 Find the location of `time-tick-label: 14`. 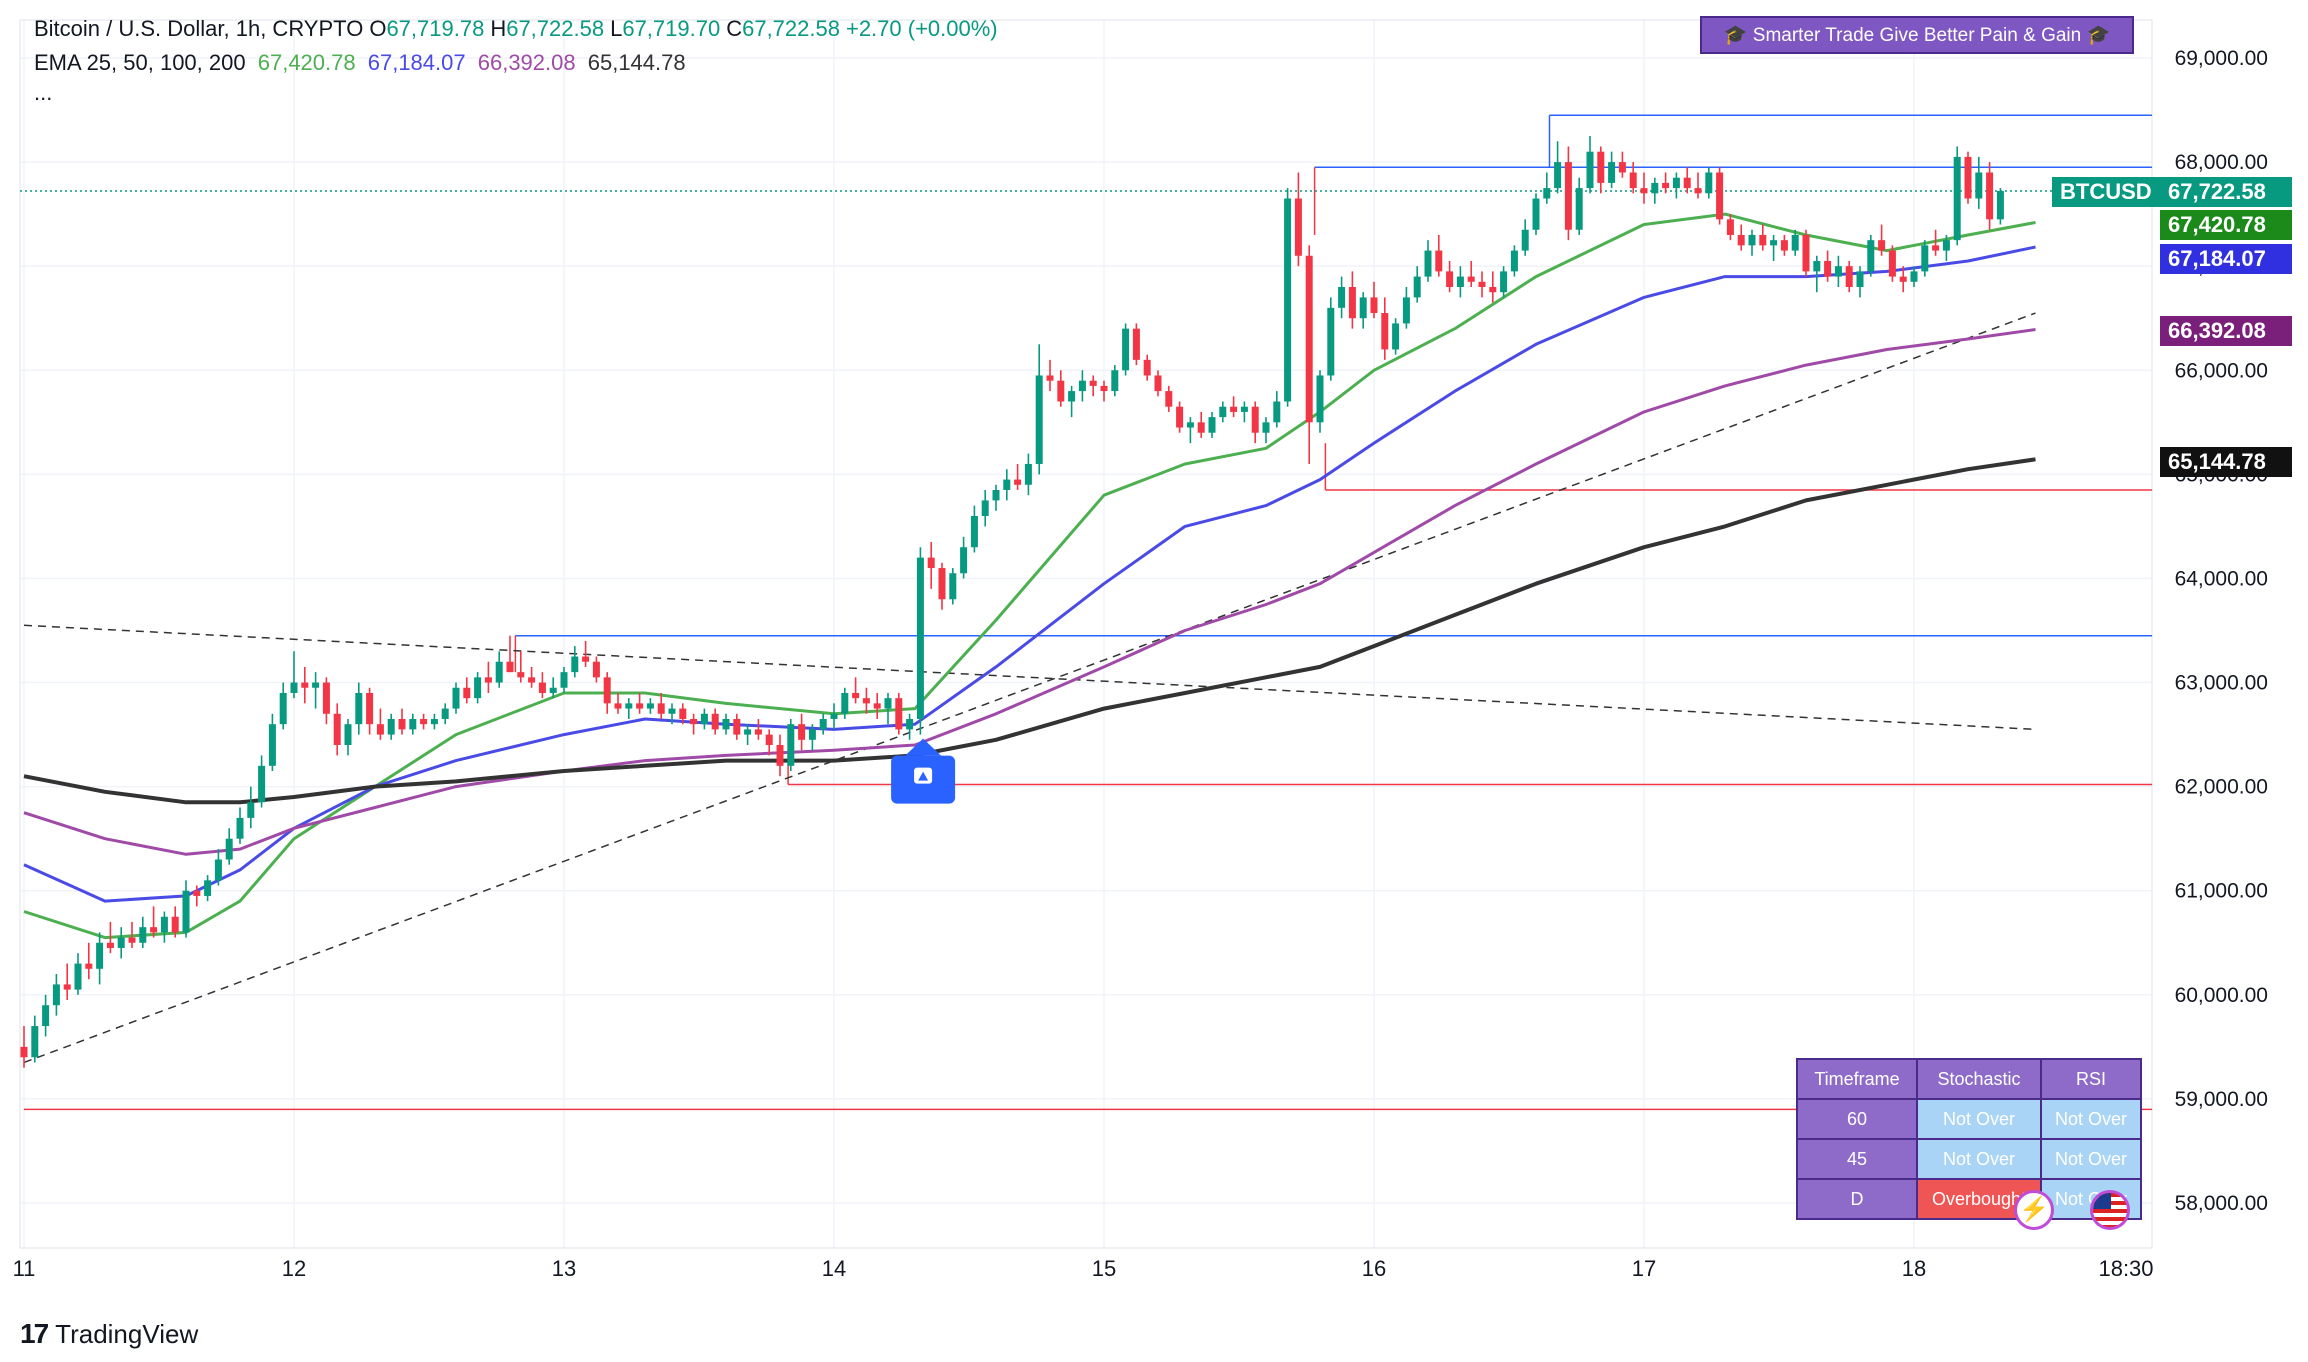

time-tick-label: 14 is located at coordinates (834, 1268).